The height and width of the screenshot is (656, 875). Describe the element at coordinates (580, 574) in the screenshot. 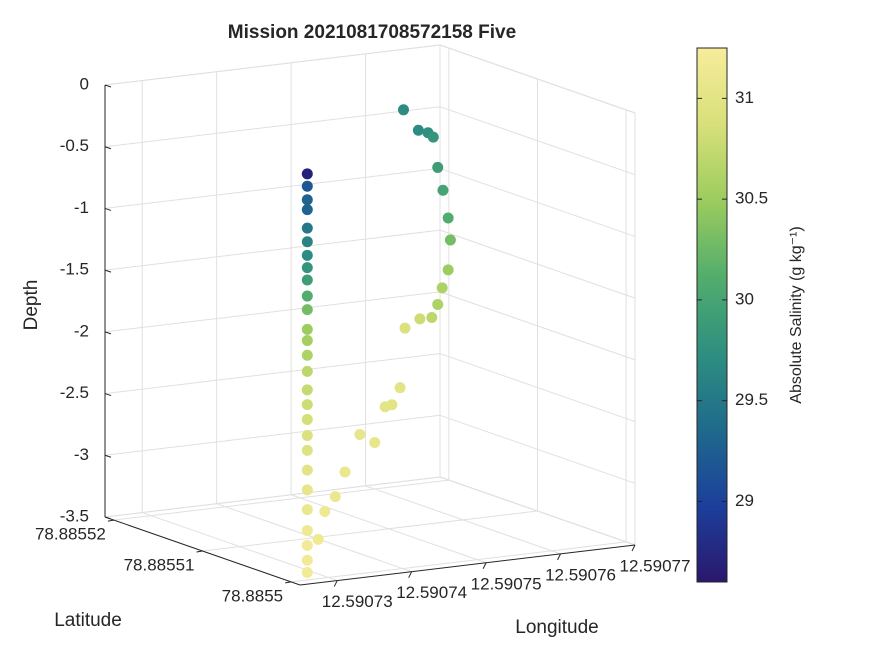

I see `x-tick-label: 12.59076` at that location.